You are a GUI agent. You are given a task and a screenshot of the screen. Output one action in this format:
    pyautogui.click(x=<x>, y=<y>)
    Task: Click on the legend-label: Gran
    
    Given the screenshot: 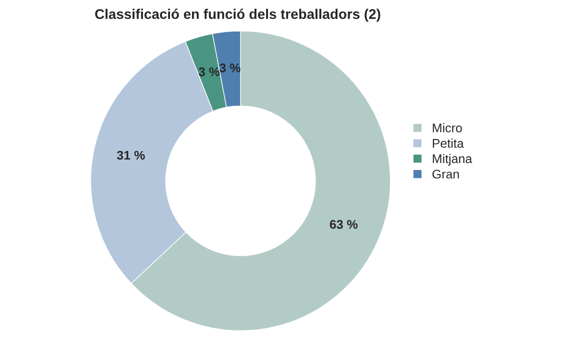 What is the action you would take?
    pyautogui.click(x=445, y=174)
    